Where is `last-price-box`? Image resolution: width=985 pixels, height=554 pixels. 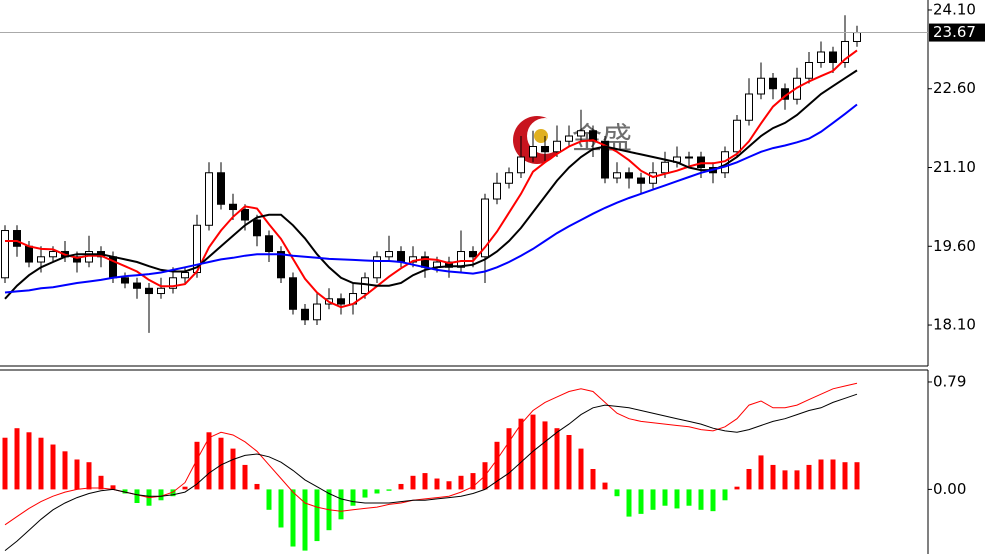
last-price-box is located at coordinates (957, 32).